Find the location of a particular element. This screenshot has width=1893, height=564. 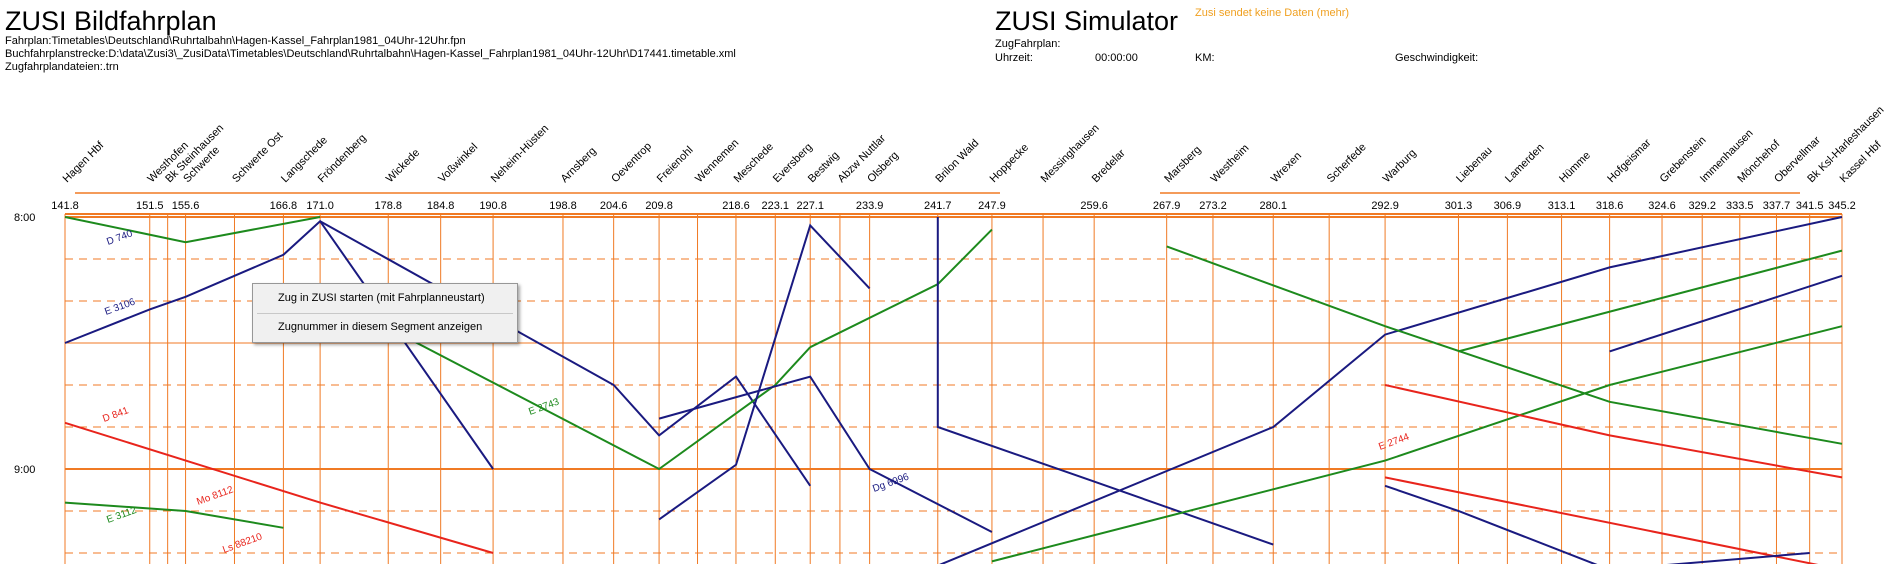

station-km-label: 273.2 is located at coordinates (1213, 206).